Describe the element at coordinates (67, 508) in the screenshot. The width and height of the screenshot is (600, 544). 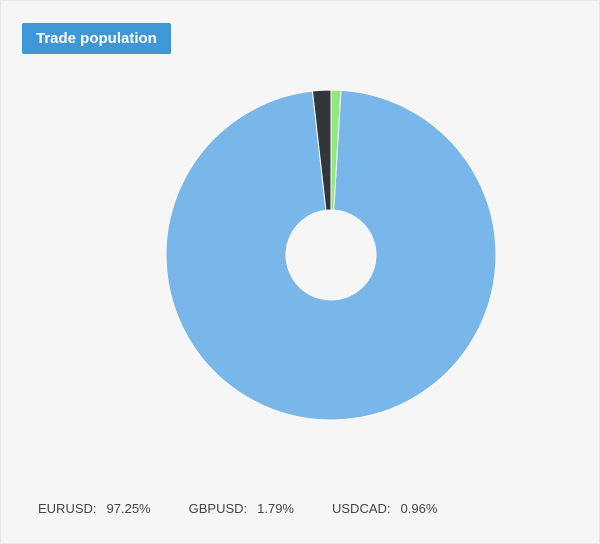
I see `legend-label: EURUSD:` at that location.